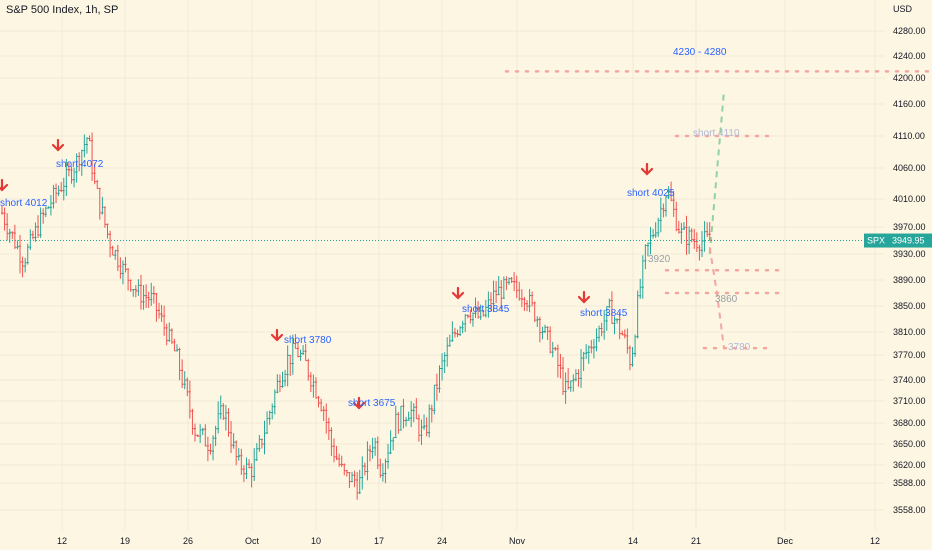 The width and height of the screenshot is (932, 550). Describe the element at coordinates (80, 164) in the screenshot. I see `annotation-label: short 4072` at that location.